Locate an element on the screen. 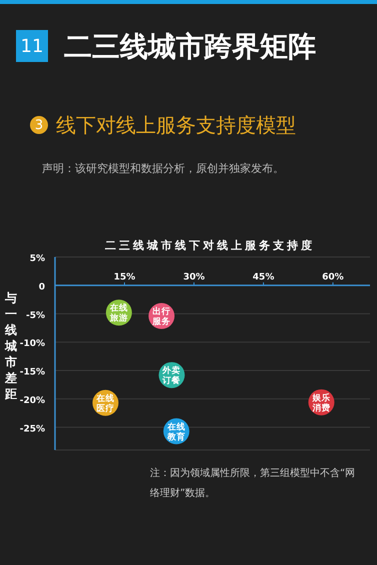 Image resolution: width=377 pixels, height=565 pixels. series-label: 出行服务 is located at coordinates (161, 317).